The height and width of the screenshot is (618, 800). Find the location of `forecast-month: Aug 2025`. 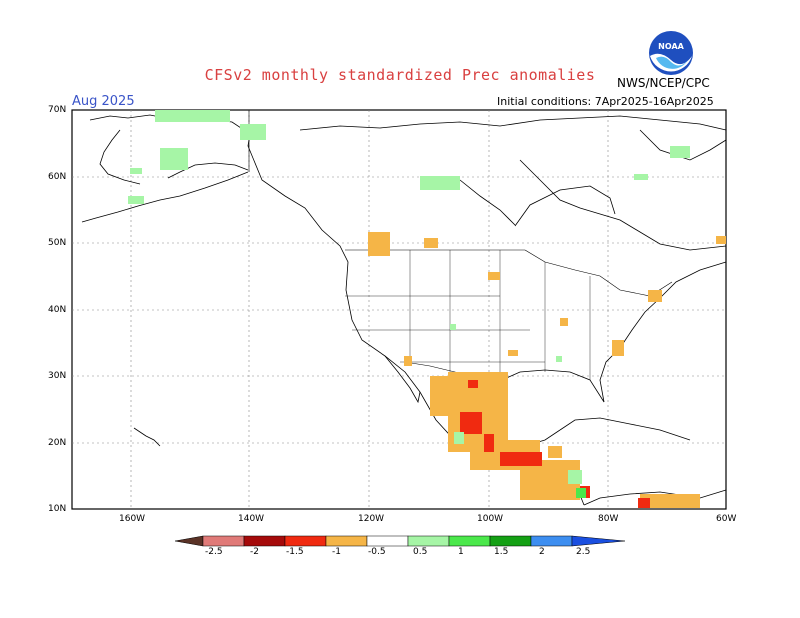

forecast-month: Aug 2025 is located at coordinates (103, 101).